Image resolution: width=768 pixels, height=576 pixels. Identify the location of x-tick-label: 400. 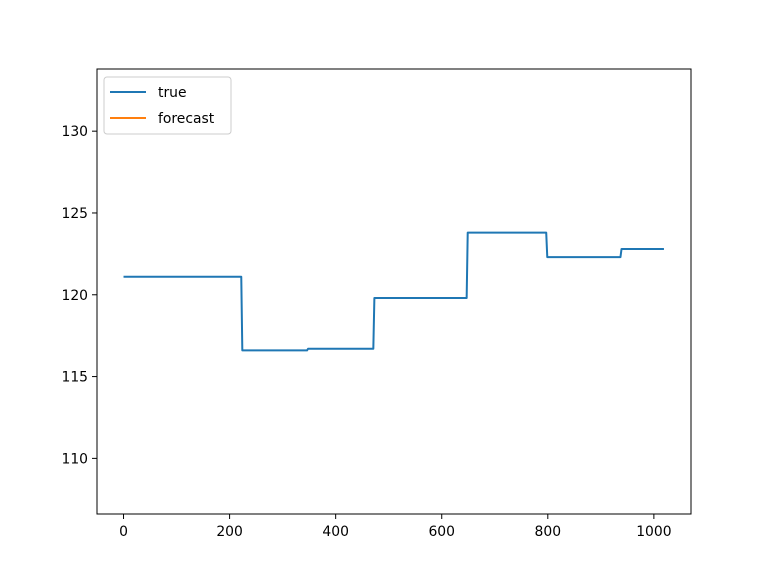
(335, 532).